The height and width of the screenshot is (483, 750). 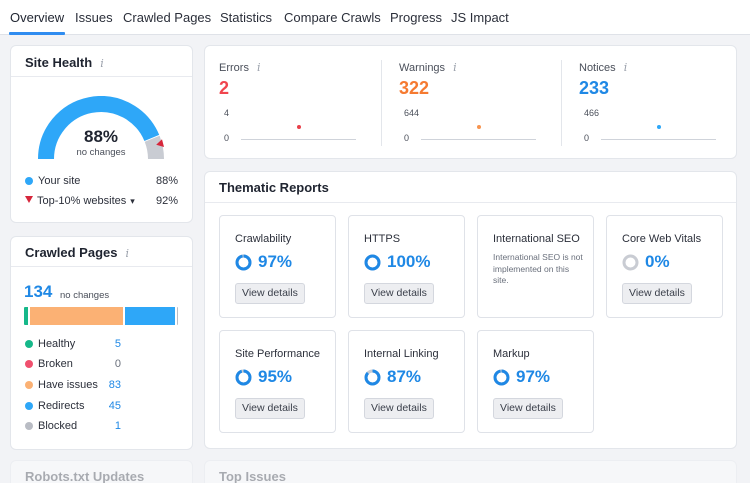 I want to click on your-site-value: 88%, so click(x=166, y=181).